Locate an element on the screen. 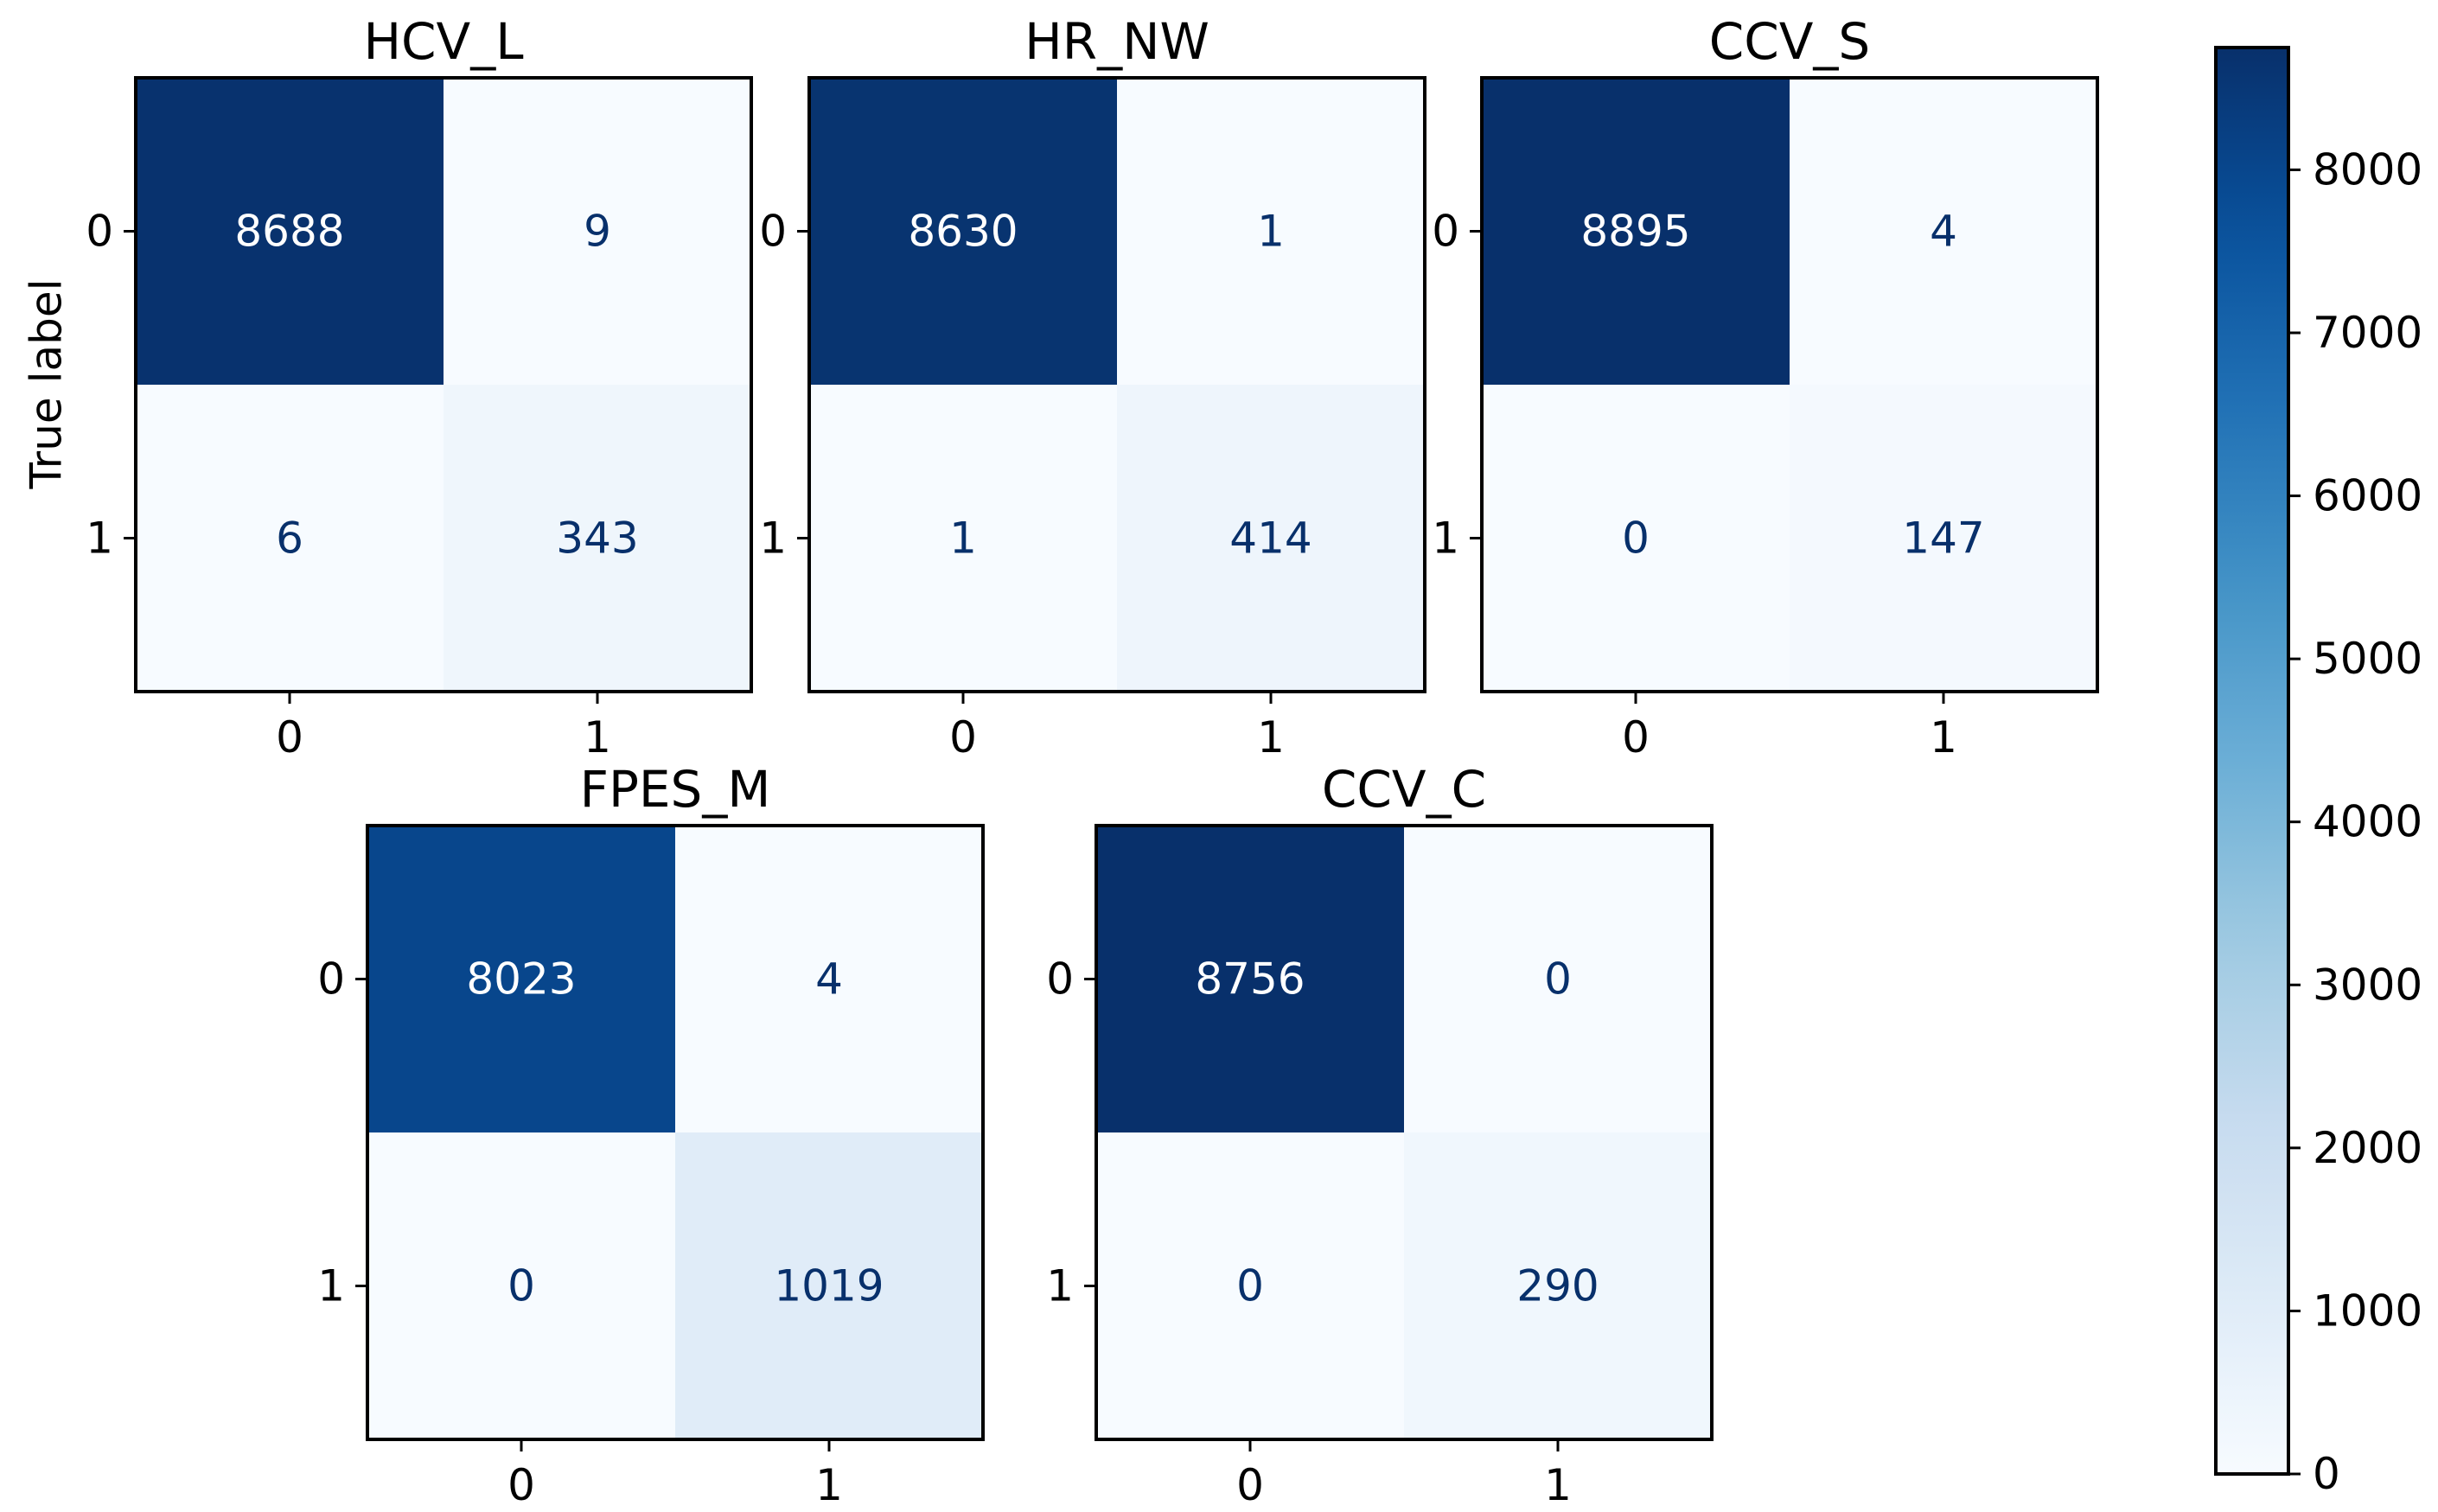 Image resolution: width=2438 pixels, height=1512 pixels. cell-value-label: 290 is located at coordinates (1557, 1286).